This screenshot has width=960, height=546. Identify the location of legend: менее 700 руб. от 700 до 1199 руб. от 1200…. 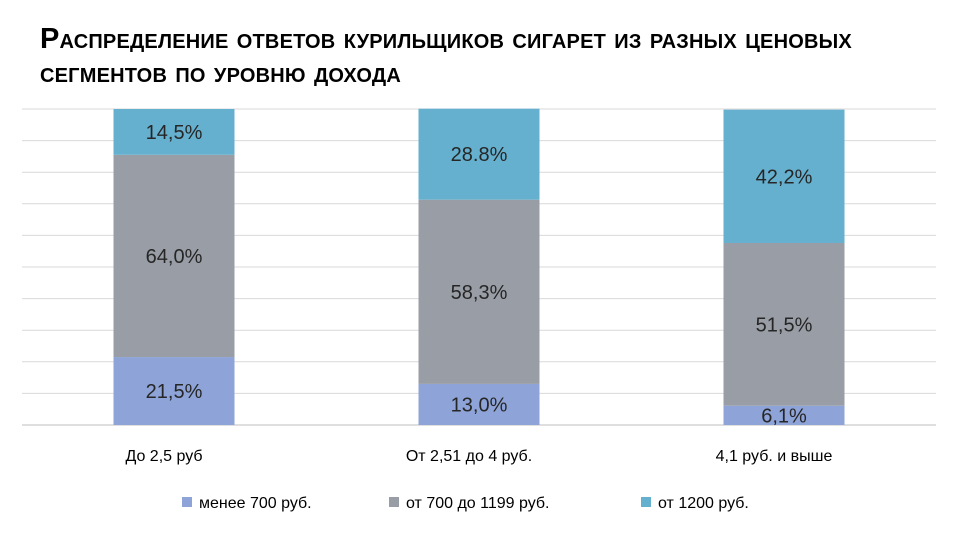
(465, 503).